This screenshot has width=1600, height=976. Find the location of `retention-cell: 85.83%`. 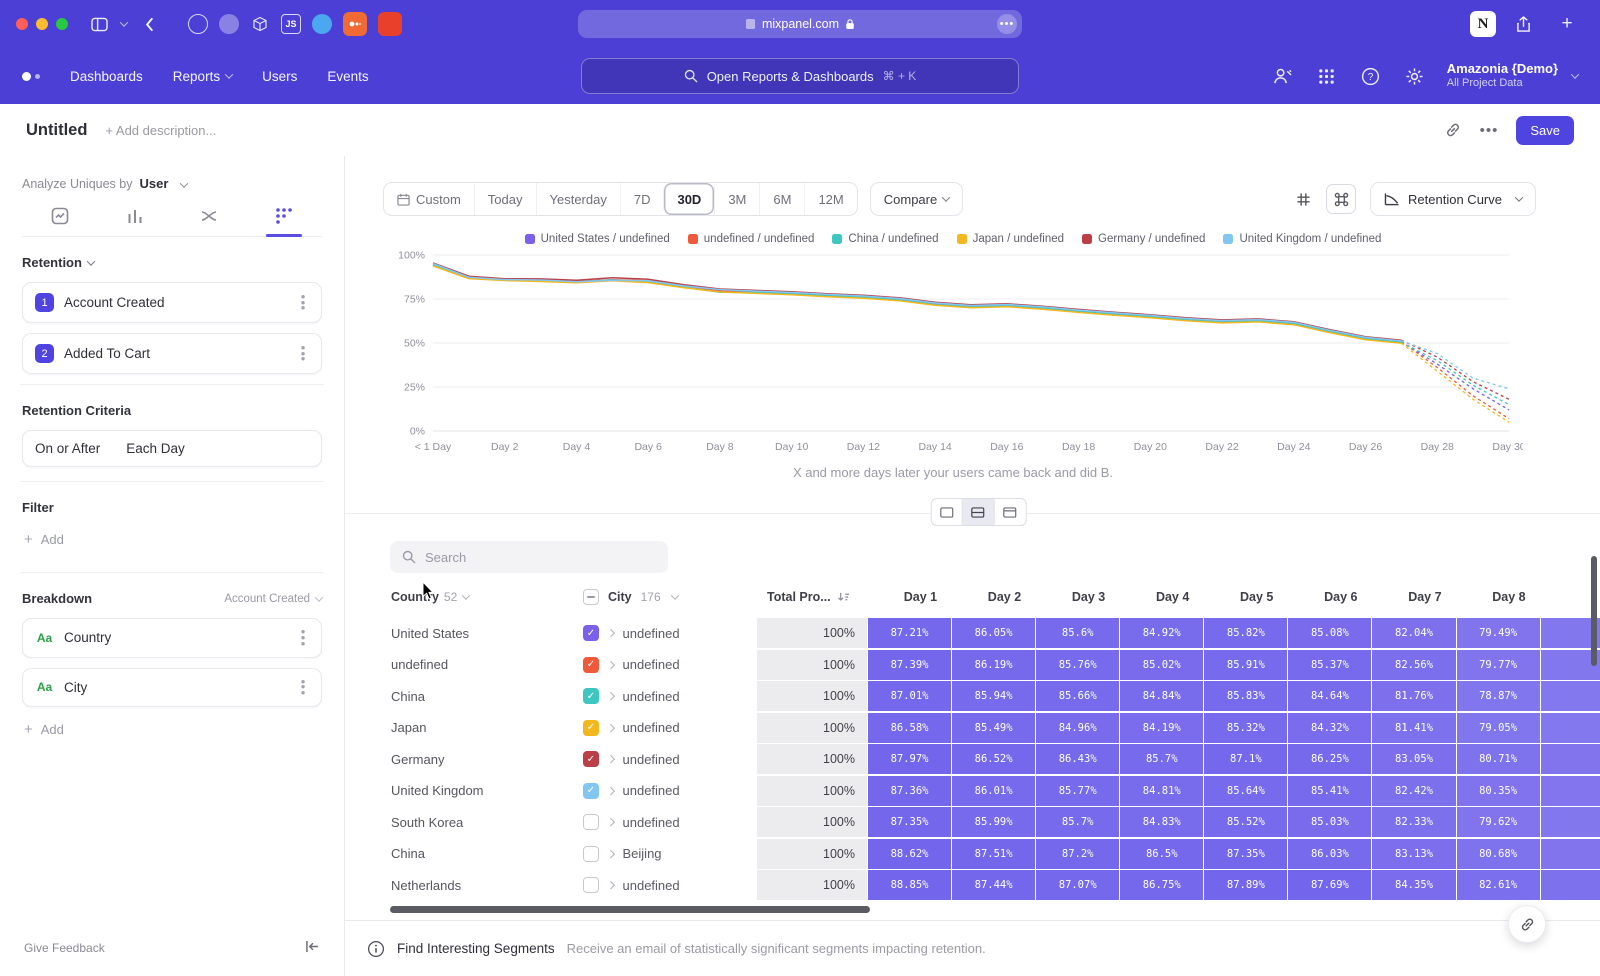

retention-cell: 85.83% is located at coordinates (1246, 696).